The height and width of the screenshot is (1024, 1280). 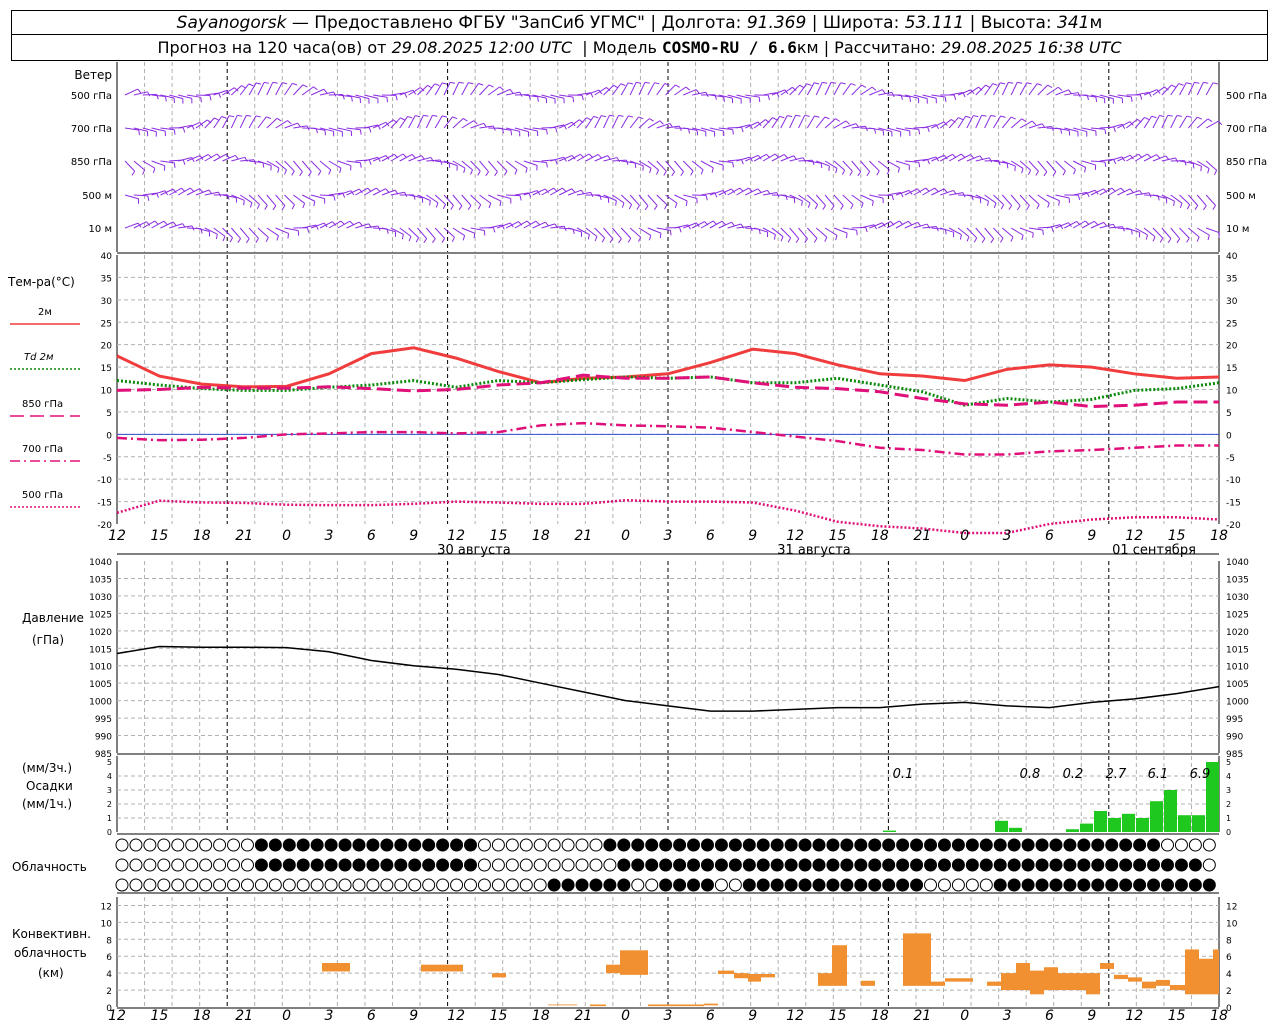 I want to click on x-tick-label-bottom: 6, so click(x=1049, y=1016).